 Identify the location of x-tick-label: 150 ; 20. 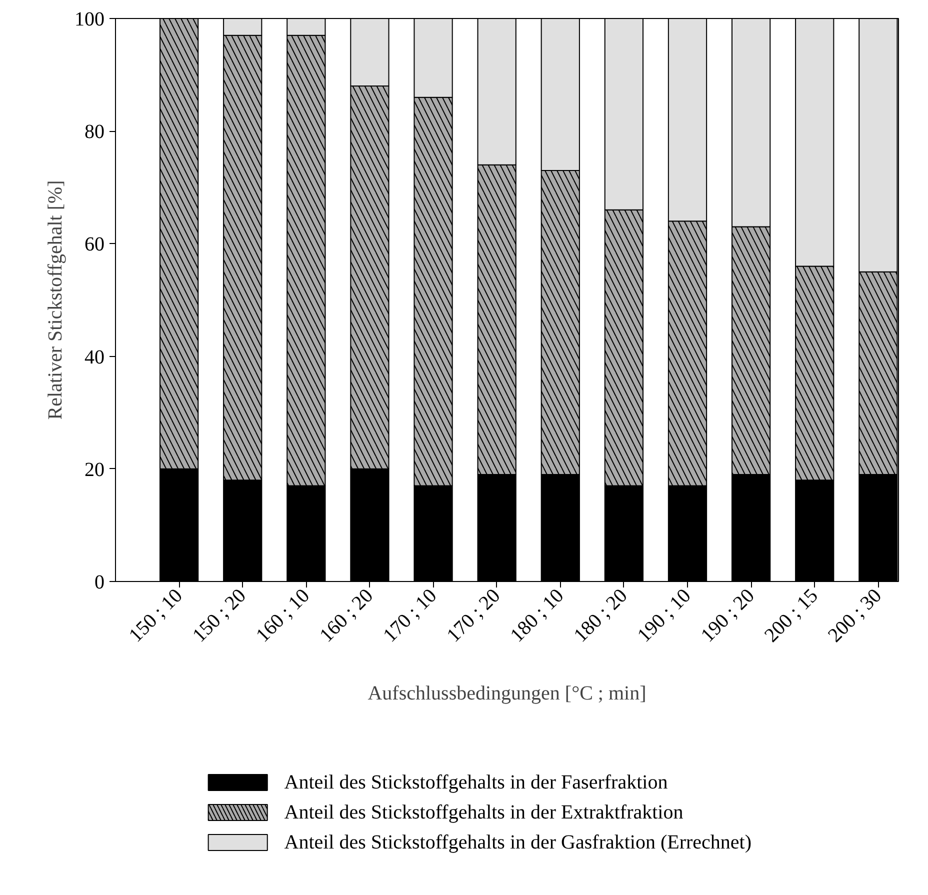
(219, 615).